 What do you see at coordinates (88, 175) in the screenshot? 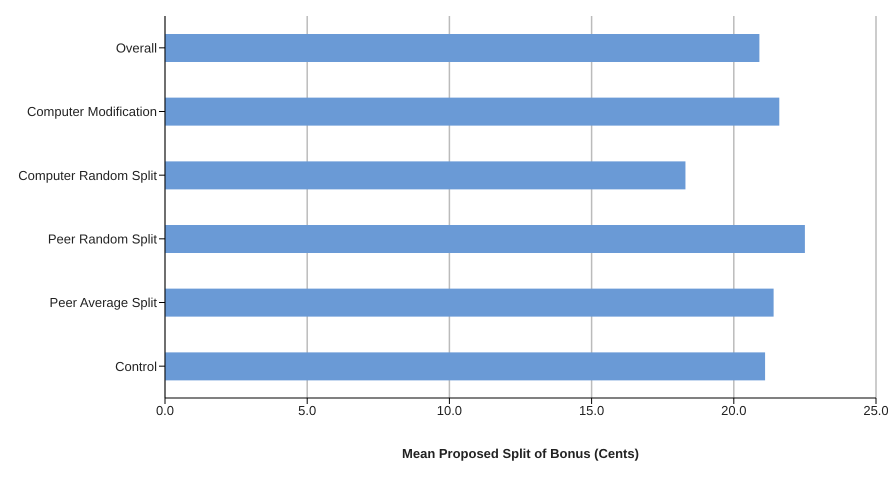
I see `y-tick-label: Computer Random Split` at bounding box center [88, 175].